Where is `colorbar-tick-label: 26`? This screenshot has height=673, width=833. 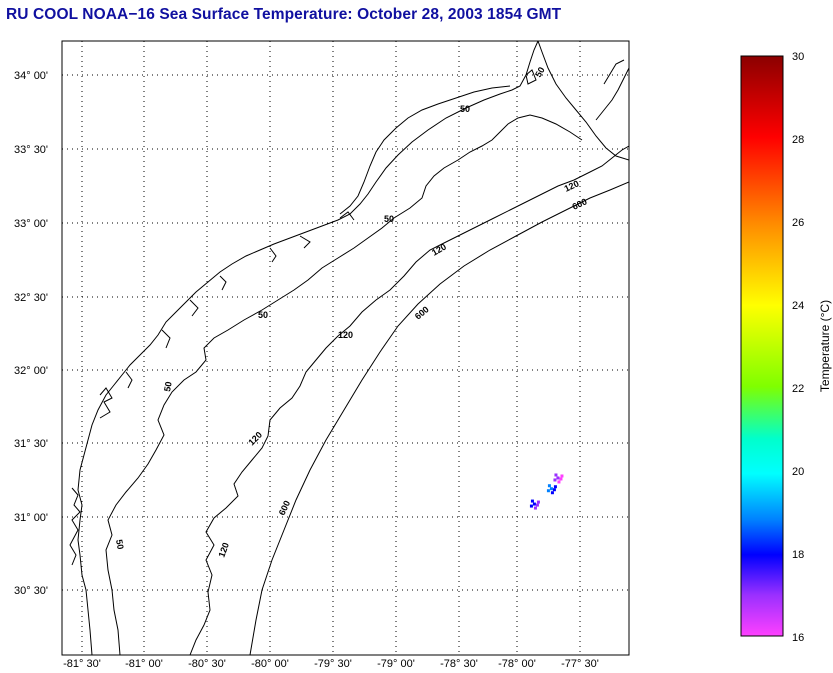 colorbar-tick-label: 26 is located at coordinates (798, 223).